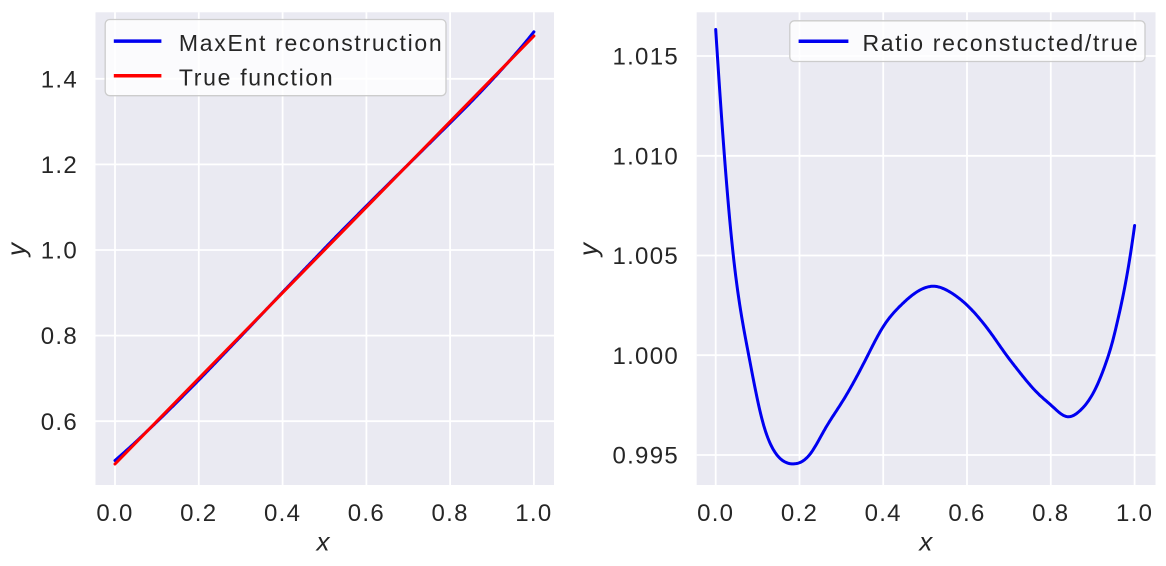  Describe the element at coordinates (645, 456) in the screenshot. I see `svg-text: 0.995` at that location.